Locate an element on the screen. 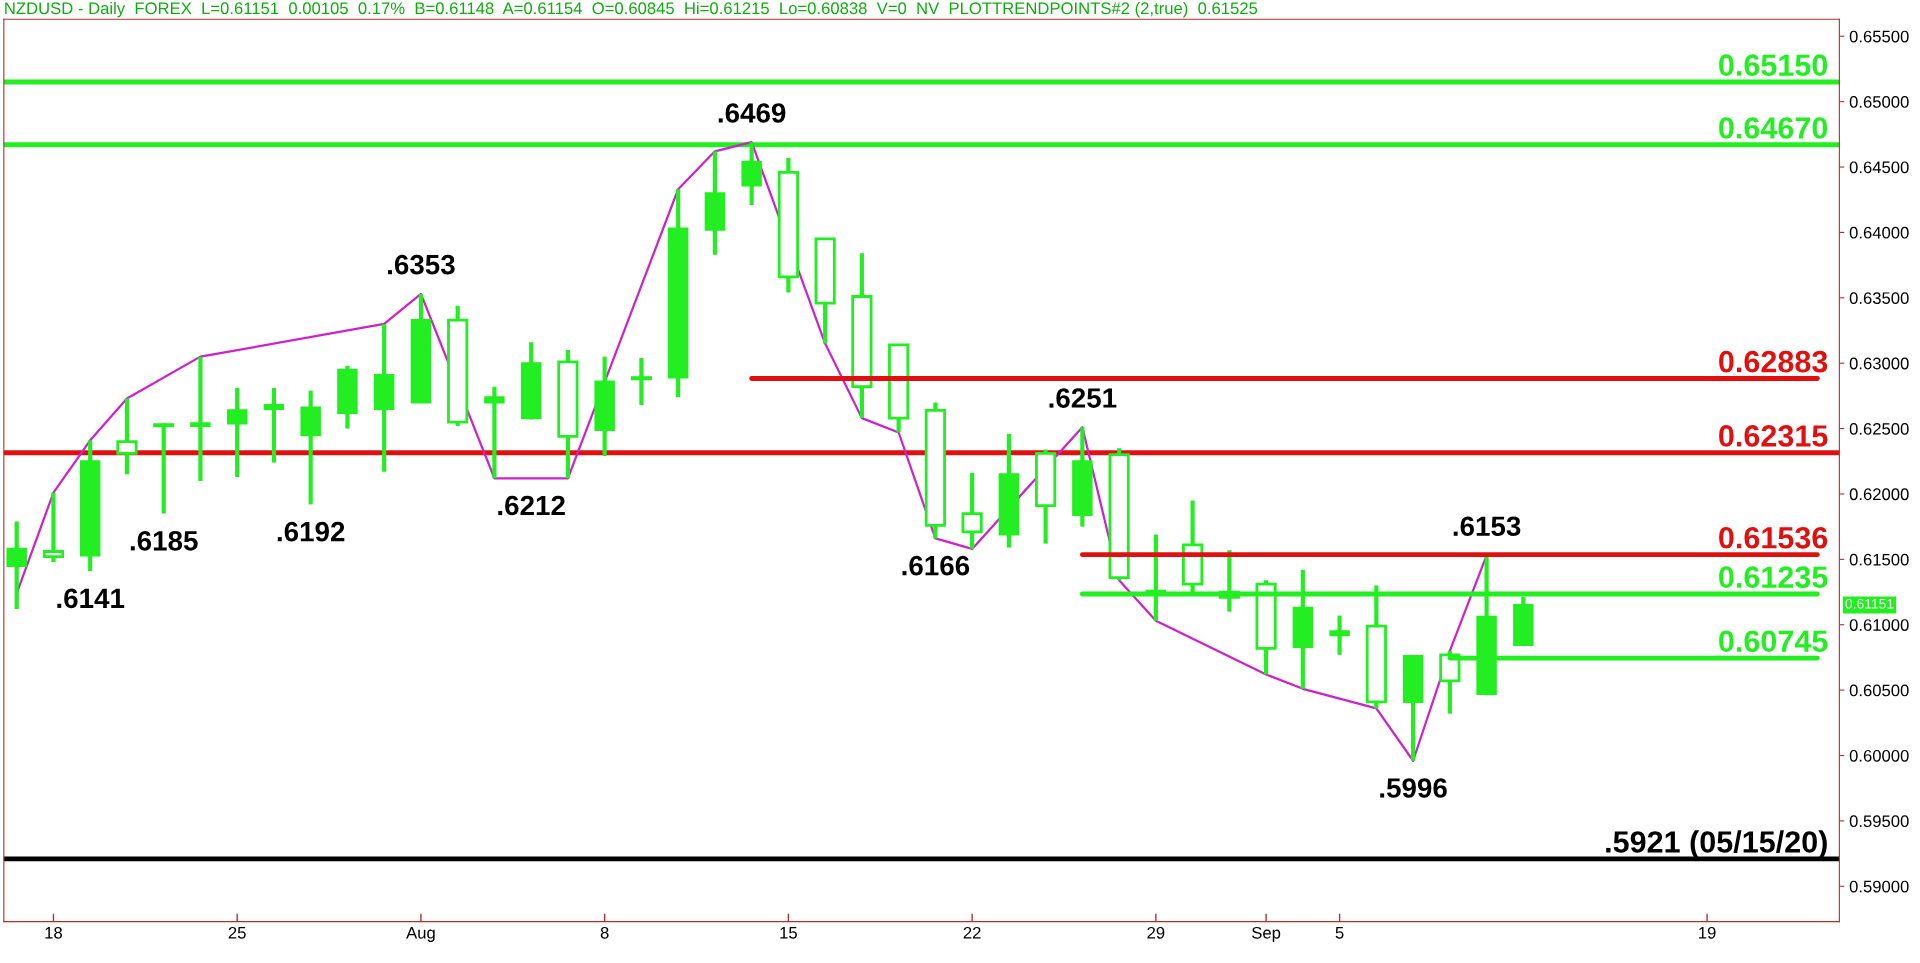 This screenshot has width=1920, height=963. y-tick-label: 0.59000 is located at coordinates (1879, 886).